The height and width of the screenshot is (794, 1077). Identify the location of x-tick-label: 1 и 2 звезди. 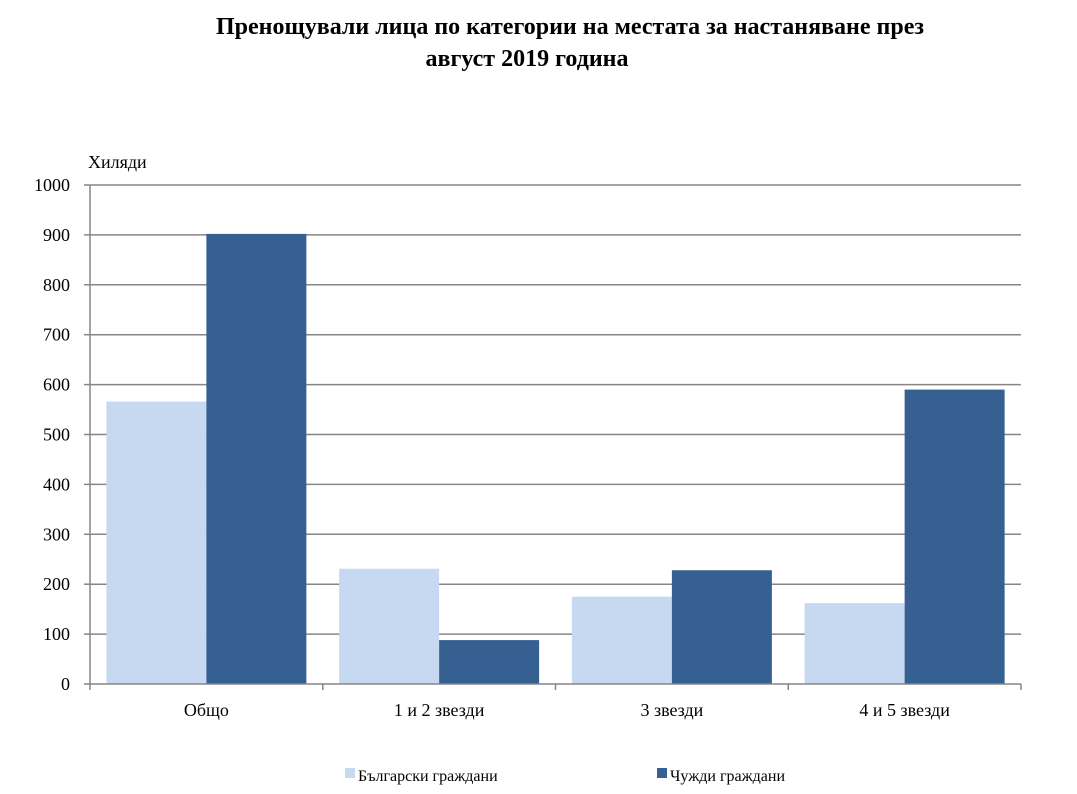
(439, 710).